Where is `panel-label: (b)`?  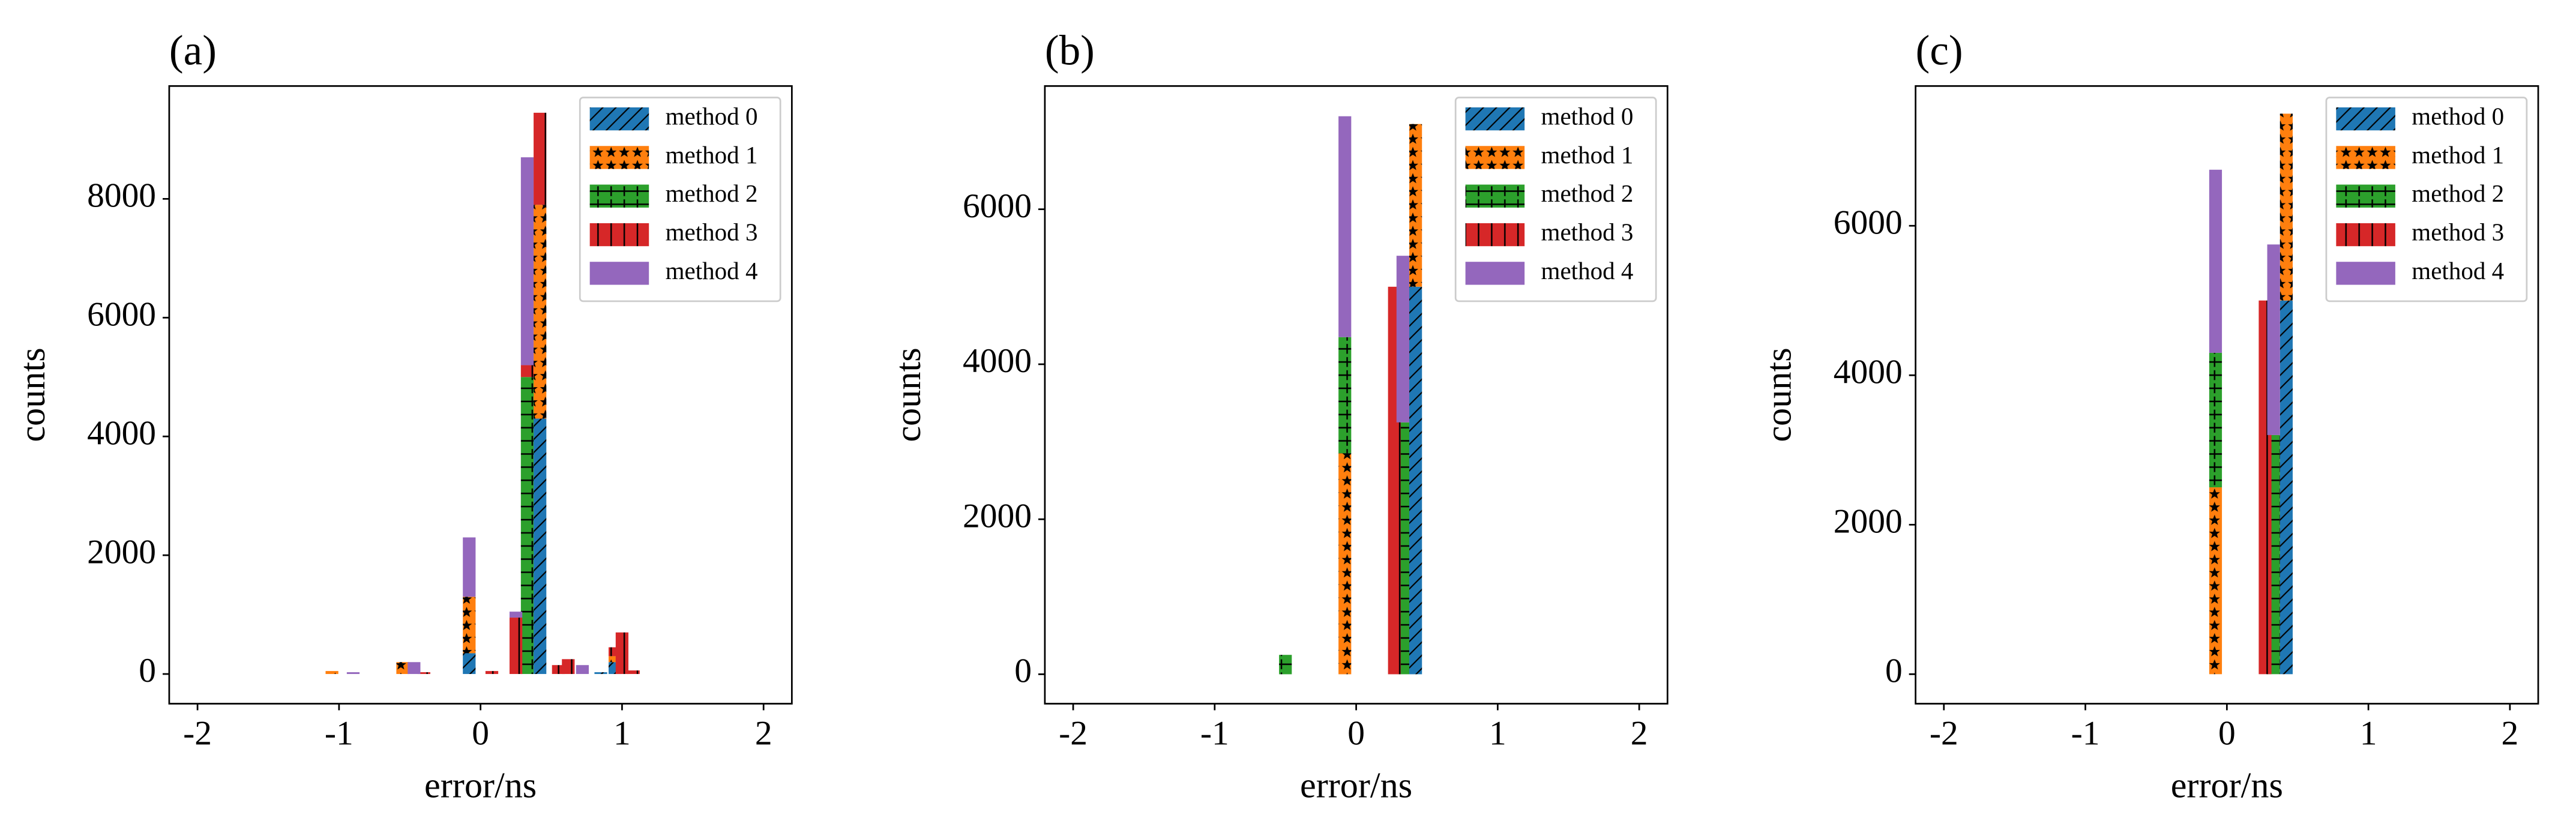 panel-label: (b) is located at coordinates (1070, 51).